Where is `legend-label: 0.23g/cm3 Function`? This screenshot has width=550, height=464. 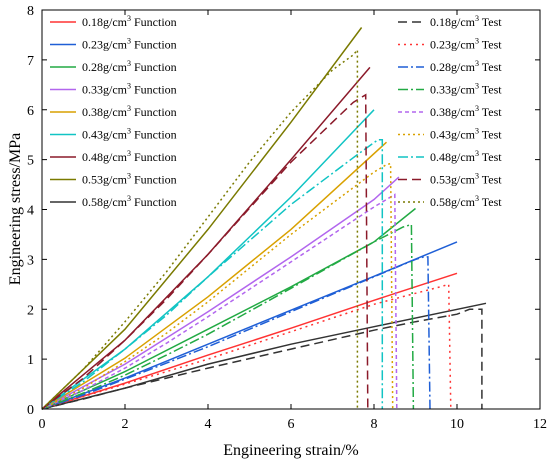 legend-label: 0.23g/cm3 Function is located at coordinates (129, 44).